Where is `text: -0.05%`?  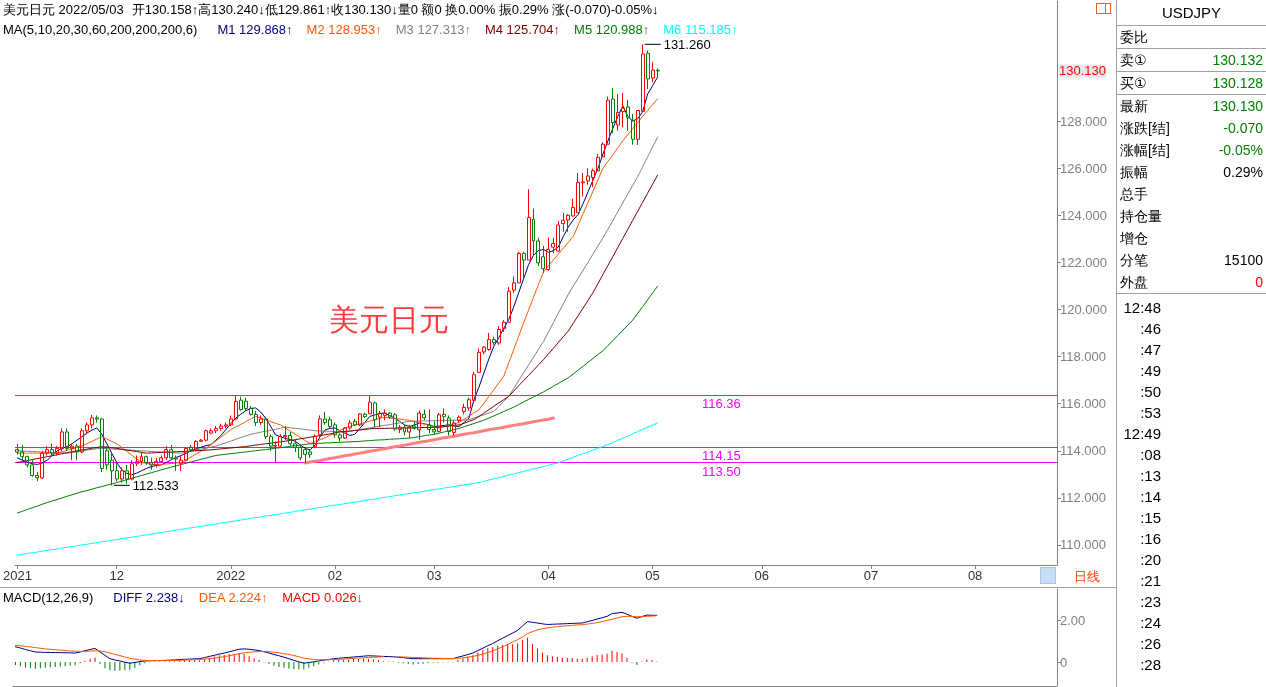 text: -0.05% is located at coordinates (1240, 150).